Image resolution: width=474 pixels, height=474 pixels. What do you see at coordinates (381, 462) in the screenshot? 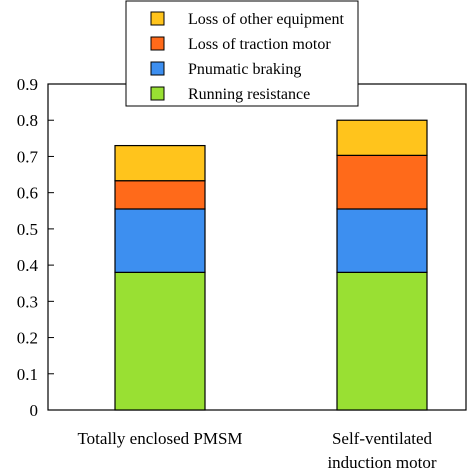
I see `x-category-label: induction motor` at bounding box center [381, 462].